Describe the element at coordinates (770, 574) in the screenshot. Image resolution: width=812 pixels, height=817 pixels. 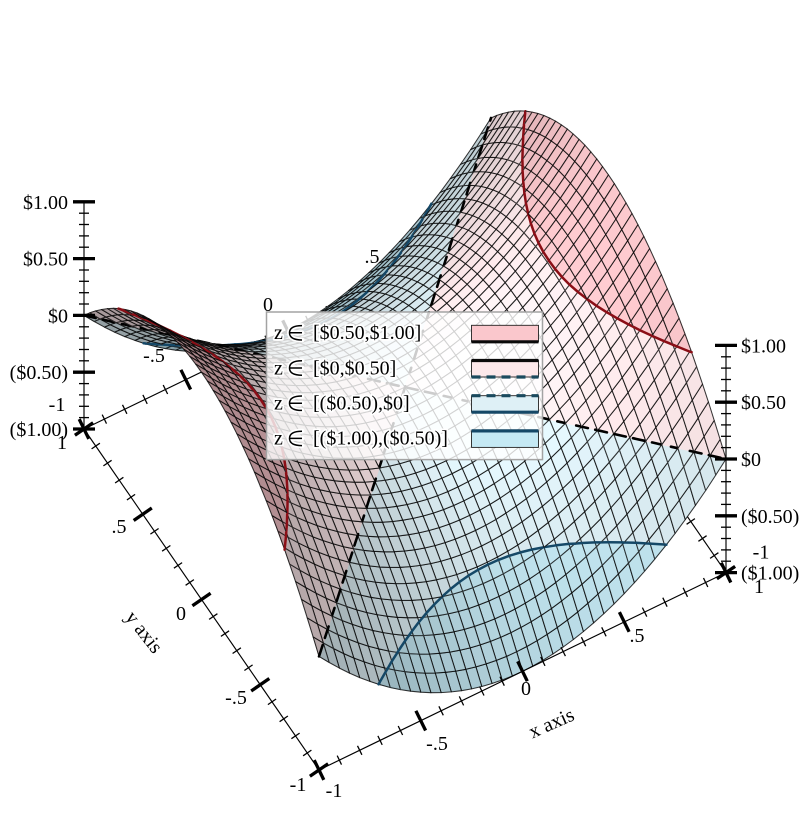
I see `svg-text: ($1.00)` at that location.